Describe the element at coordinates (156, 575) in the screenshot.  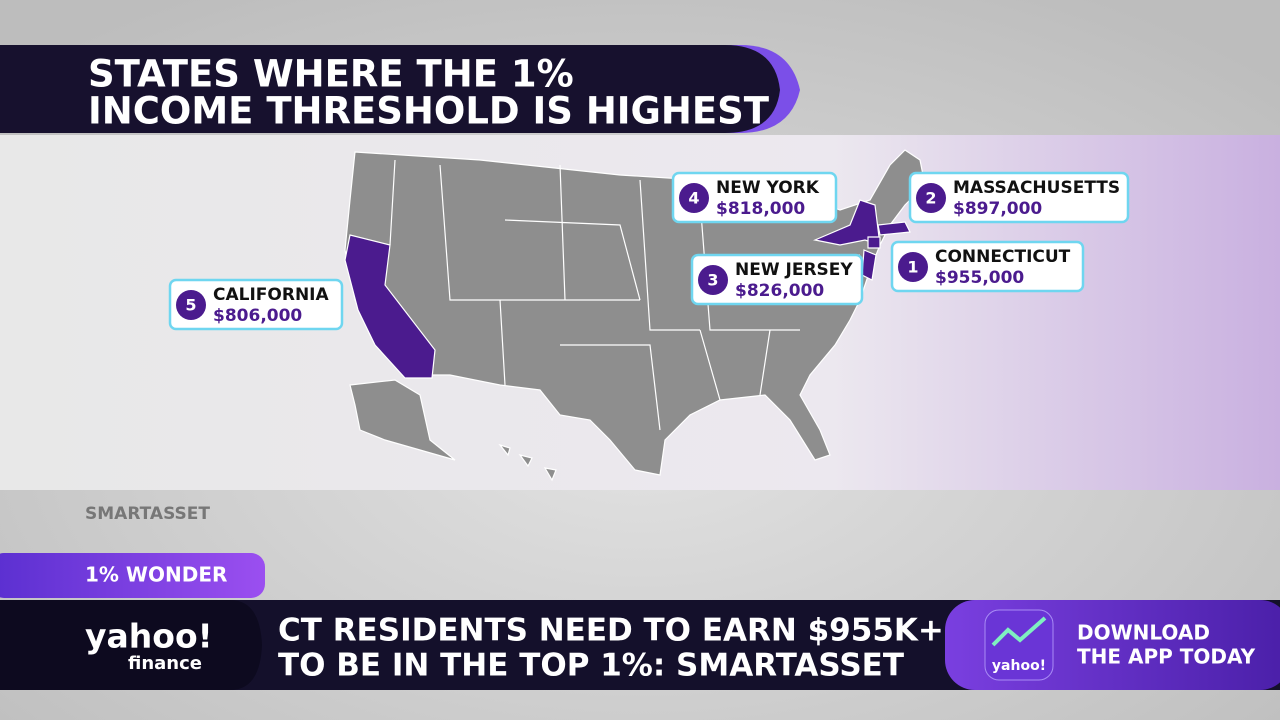
I see `tag-text: 1% WONDER` at that location.